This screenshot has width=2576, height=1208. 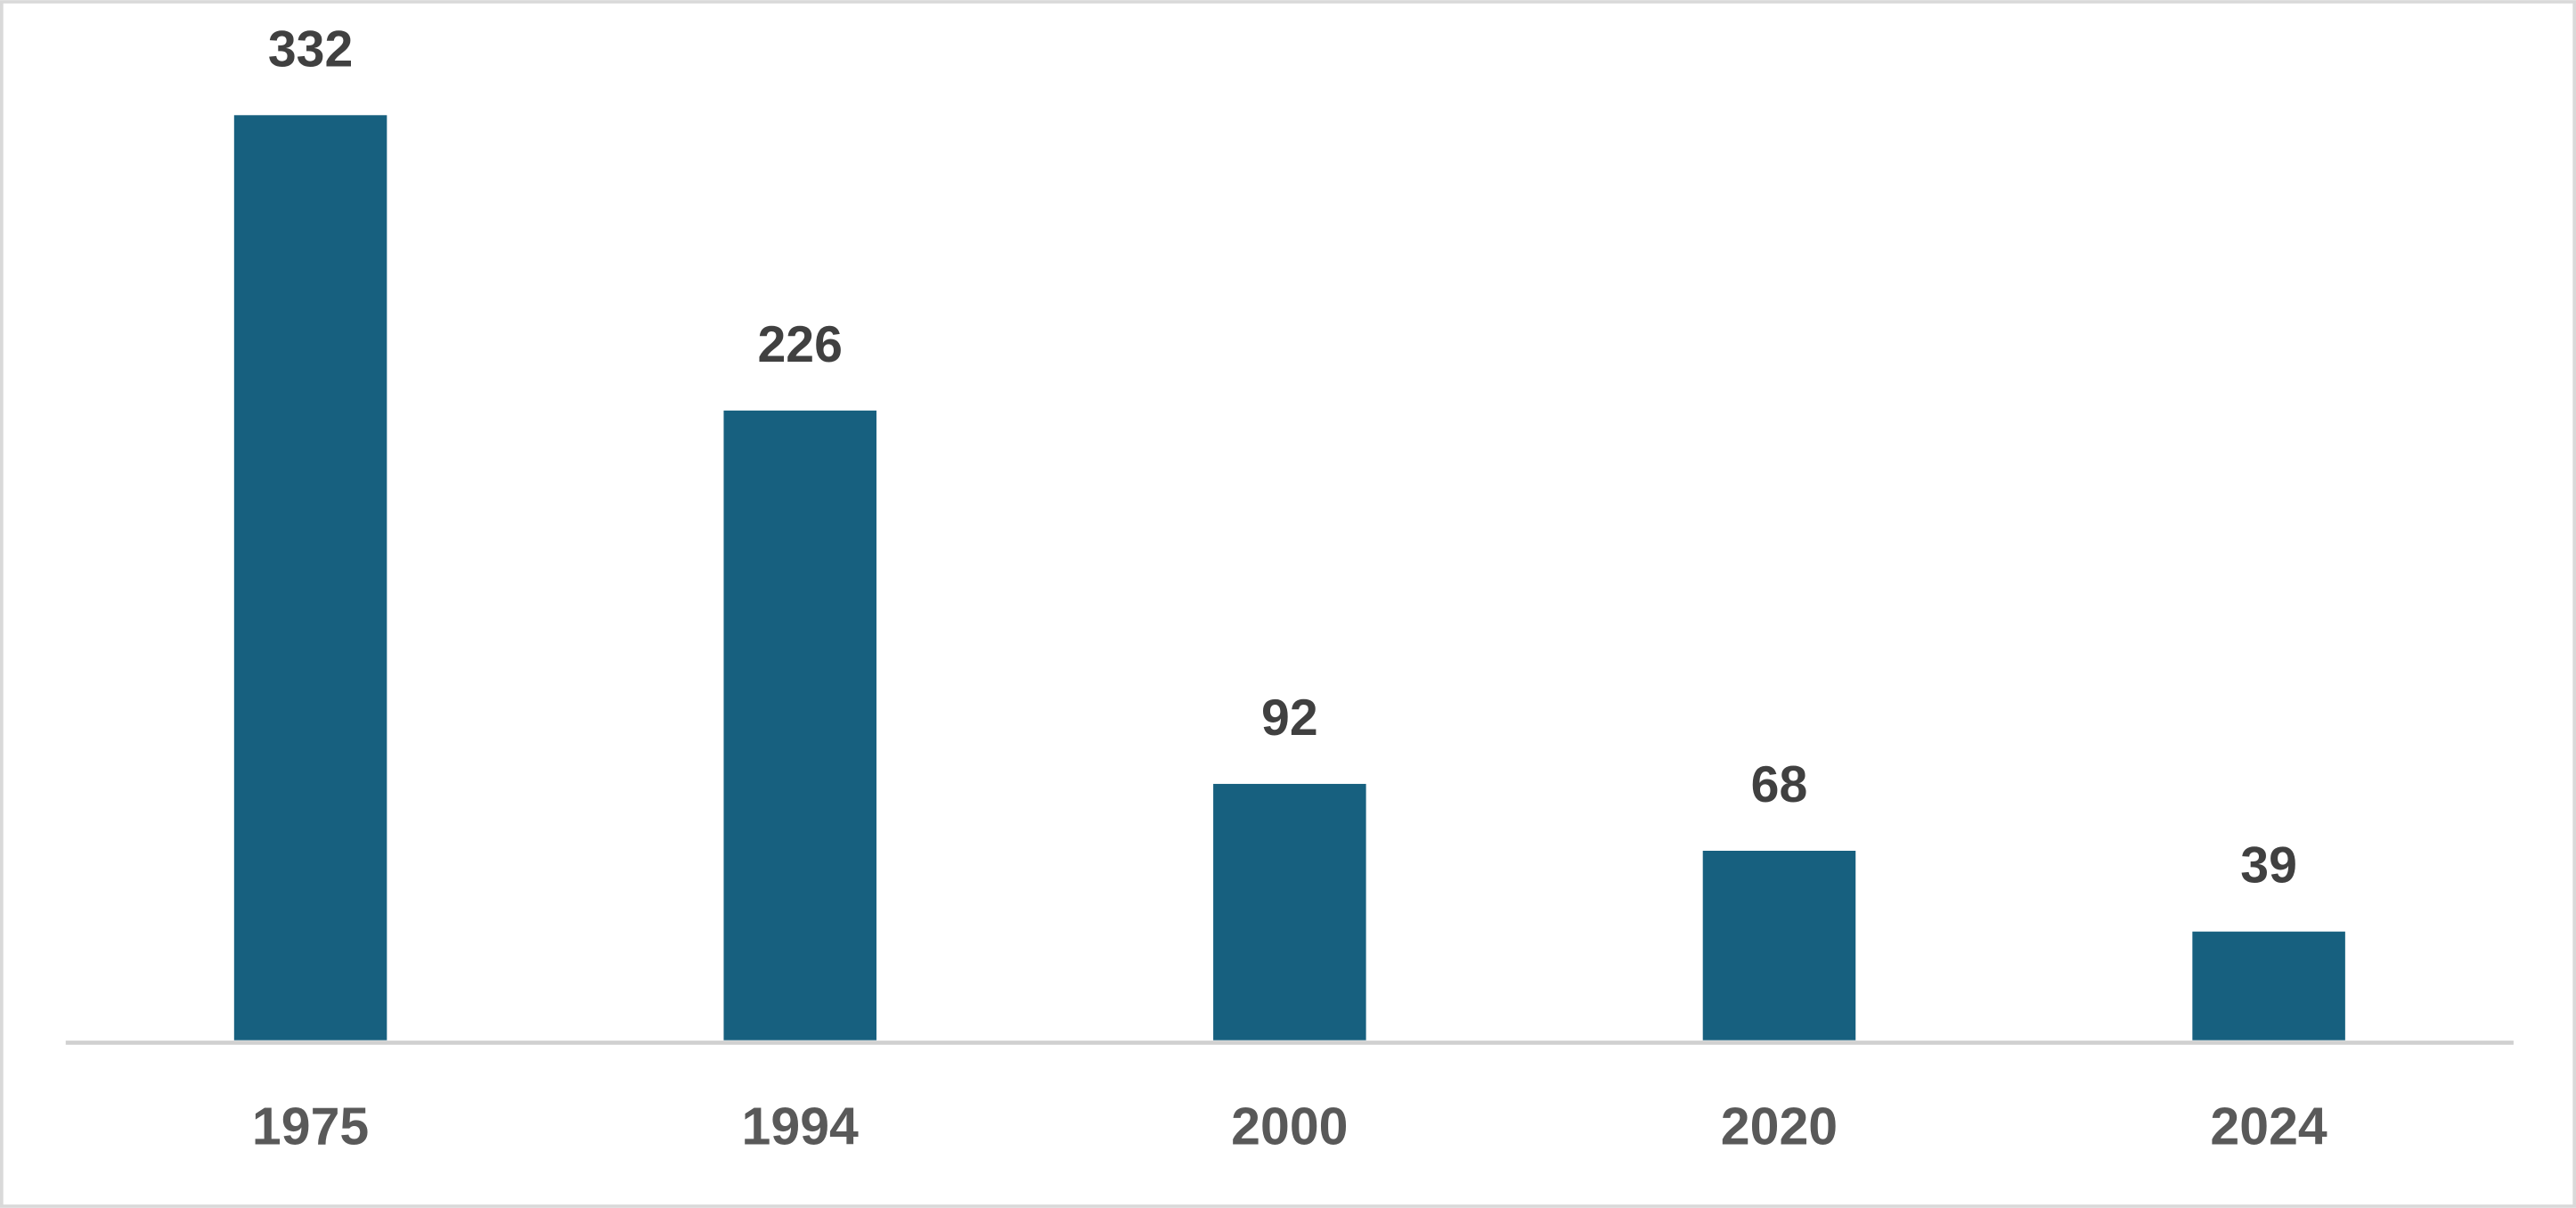 What do you see at coordinates (1289, 718) in the screenshot?
I see `value-label: 92` at bounding box center [1289, 718].